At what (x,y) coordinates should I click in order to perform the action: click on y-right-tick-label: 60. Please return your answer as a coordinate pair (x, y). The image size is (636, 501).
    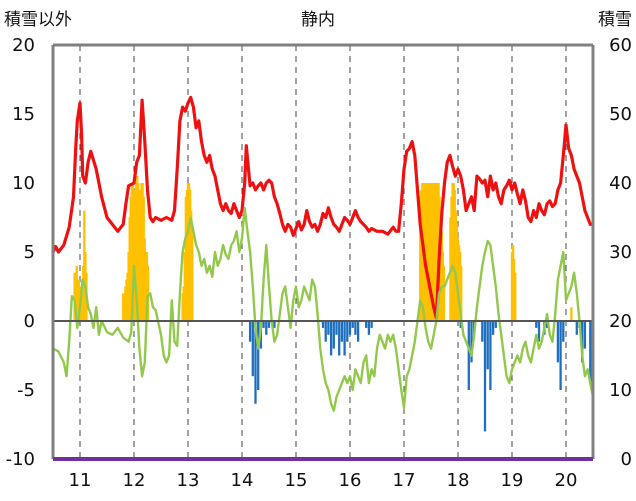
    Looking at the image, I should click on (620, 45).